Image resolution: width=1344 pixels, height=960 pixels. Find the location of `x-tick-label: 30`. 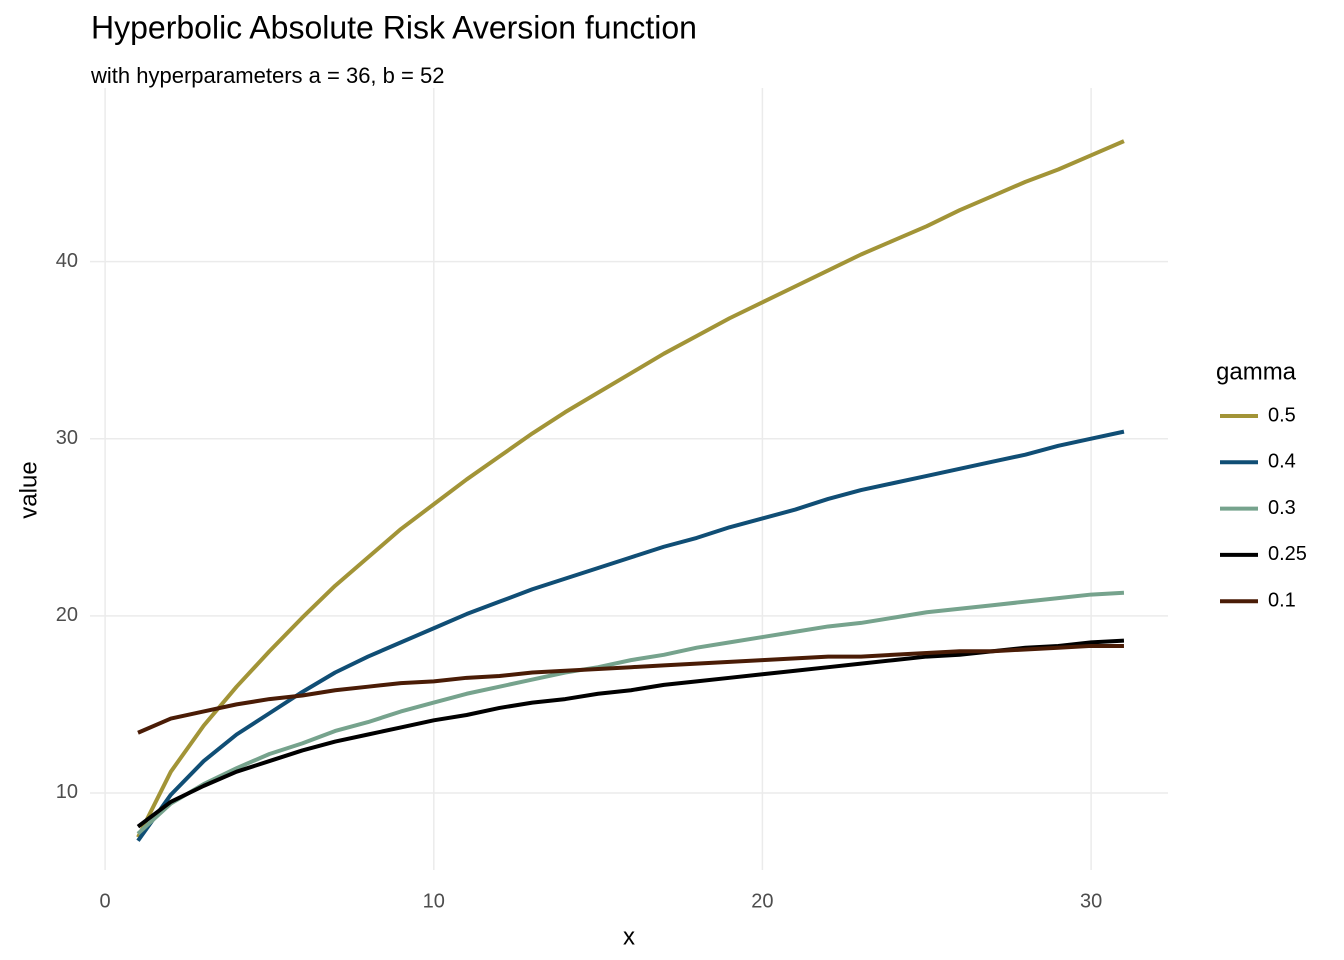

x-tick-label: 30 is located at coordinates (1091, 901).